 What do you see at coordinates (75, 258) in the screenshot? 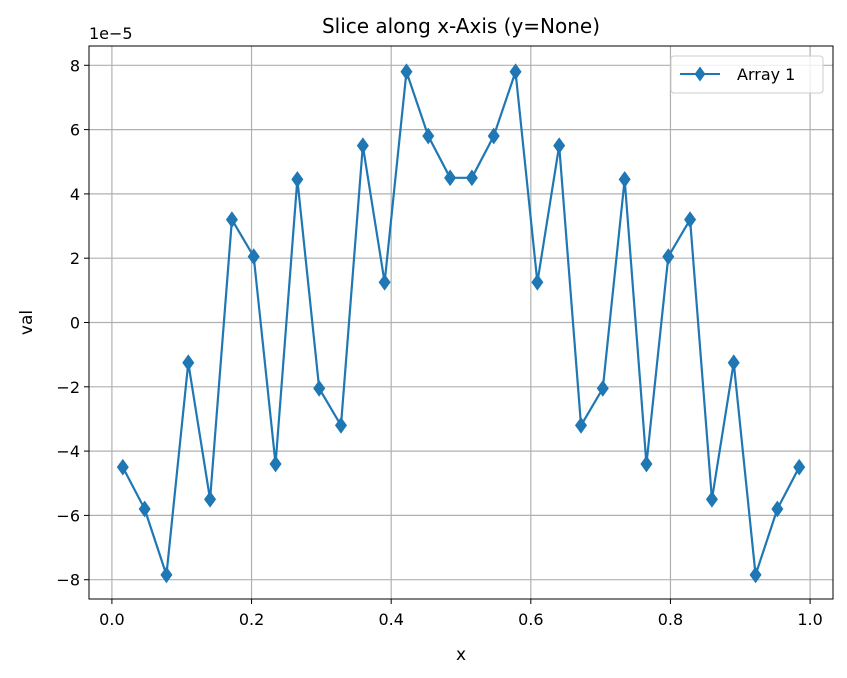
I see `y-tick-label: 2` at bounding box center [75, 258].